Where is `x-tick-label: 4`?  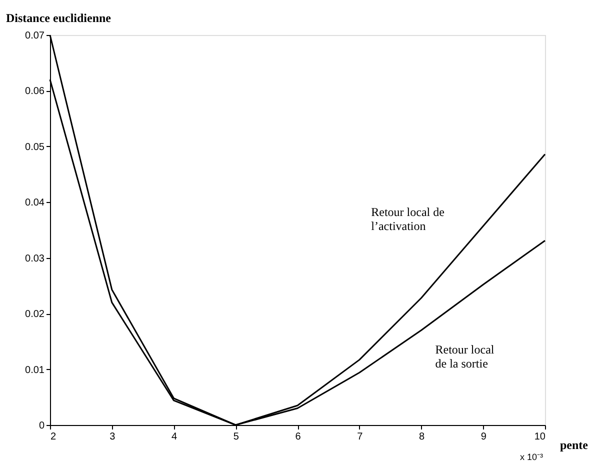
x-tick-label: 4 is located at coordinates (174, 437).